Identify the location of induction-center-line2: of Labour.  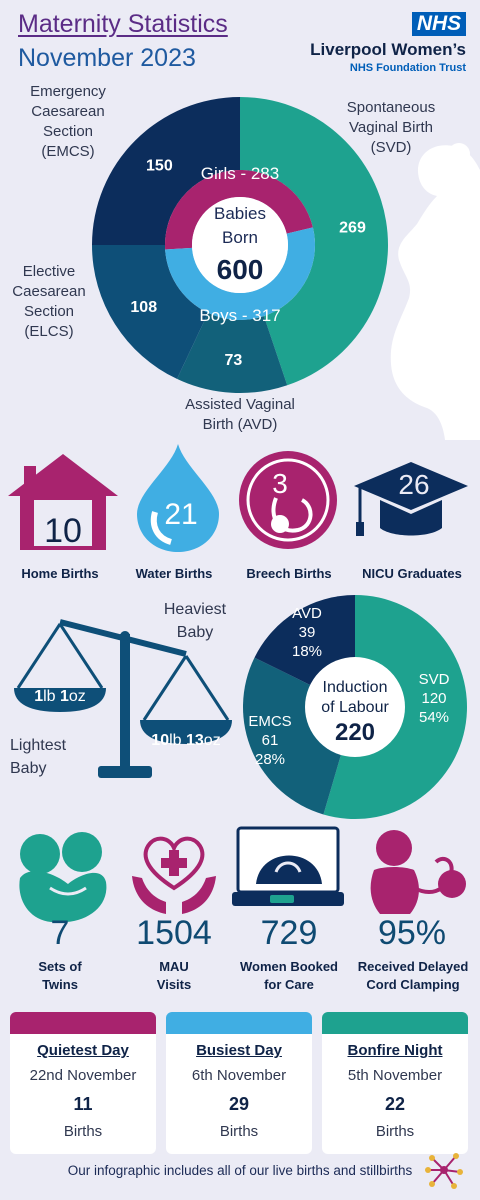
(355, 707).